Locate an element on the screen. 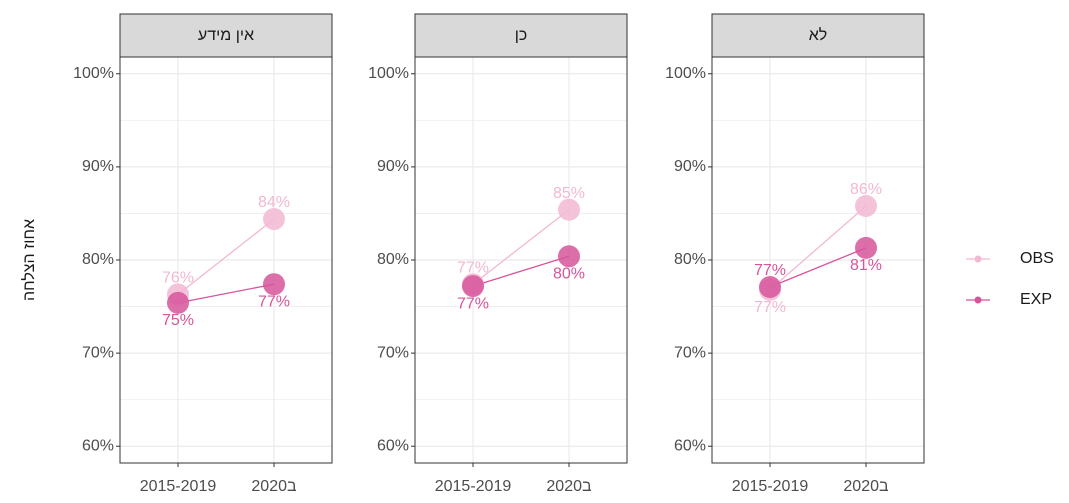 This screenshot has height=503, width=1069. facet-title: כן is located at coordinates (521, 35).